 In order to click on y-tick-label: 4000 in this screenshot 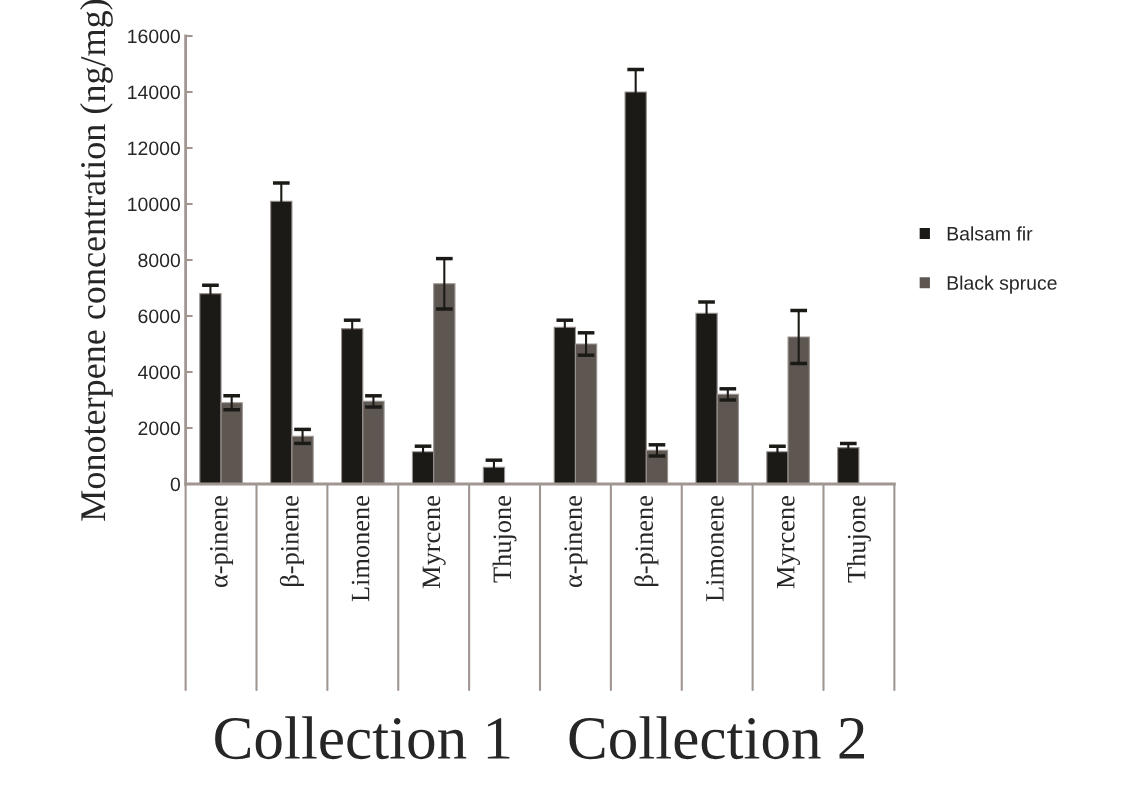, I will do `click(159, 372)`.